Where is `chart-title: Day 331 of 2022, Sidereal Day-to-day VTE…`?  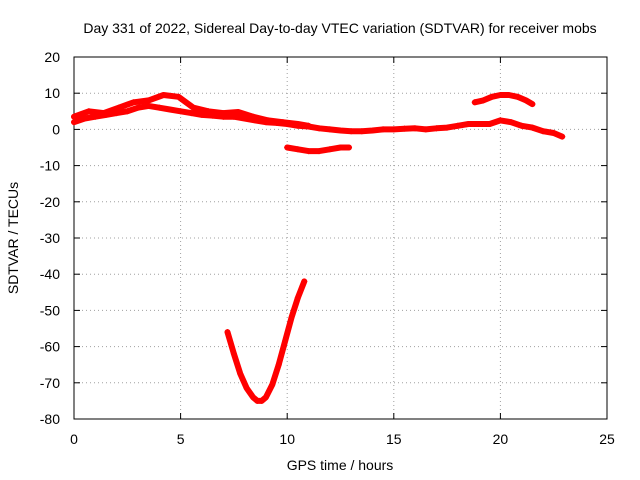
chart-title: Day 331 of 2022, Sidereal Day-to-day VTE… is located at coordinates (339, 28).